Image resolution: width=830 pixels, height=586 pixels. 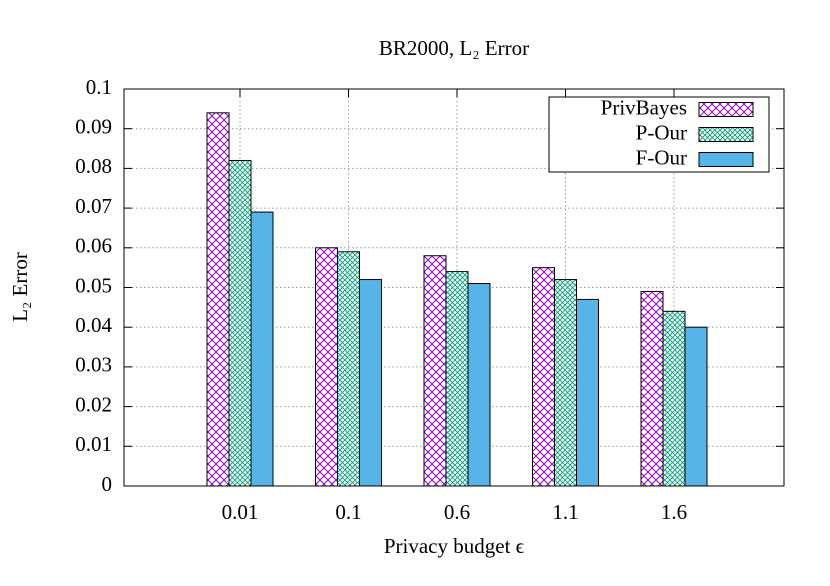 I want to click on x-tick-label: 1.1, so click(x=565, y=512).